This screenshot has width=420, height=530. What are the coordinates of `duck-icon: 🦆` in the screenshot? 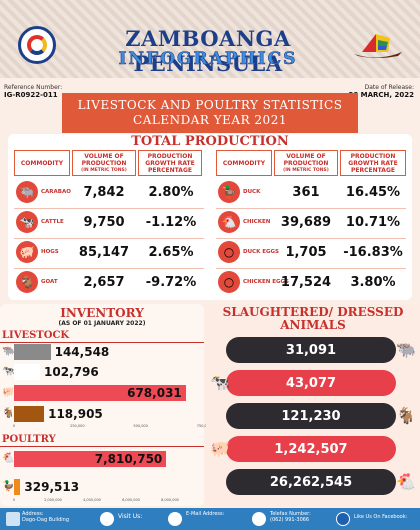 It's located at (229, 192).